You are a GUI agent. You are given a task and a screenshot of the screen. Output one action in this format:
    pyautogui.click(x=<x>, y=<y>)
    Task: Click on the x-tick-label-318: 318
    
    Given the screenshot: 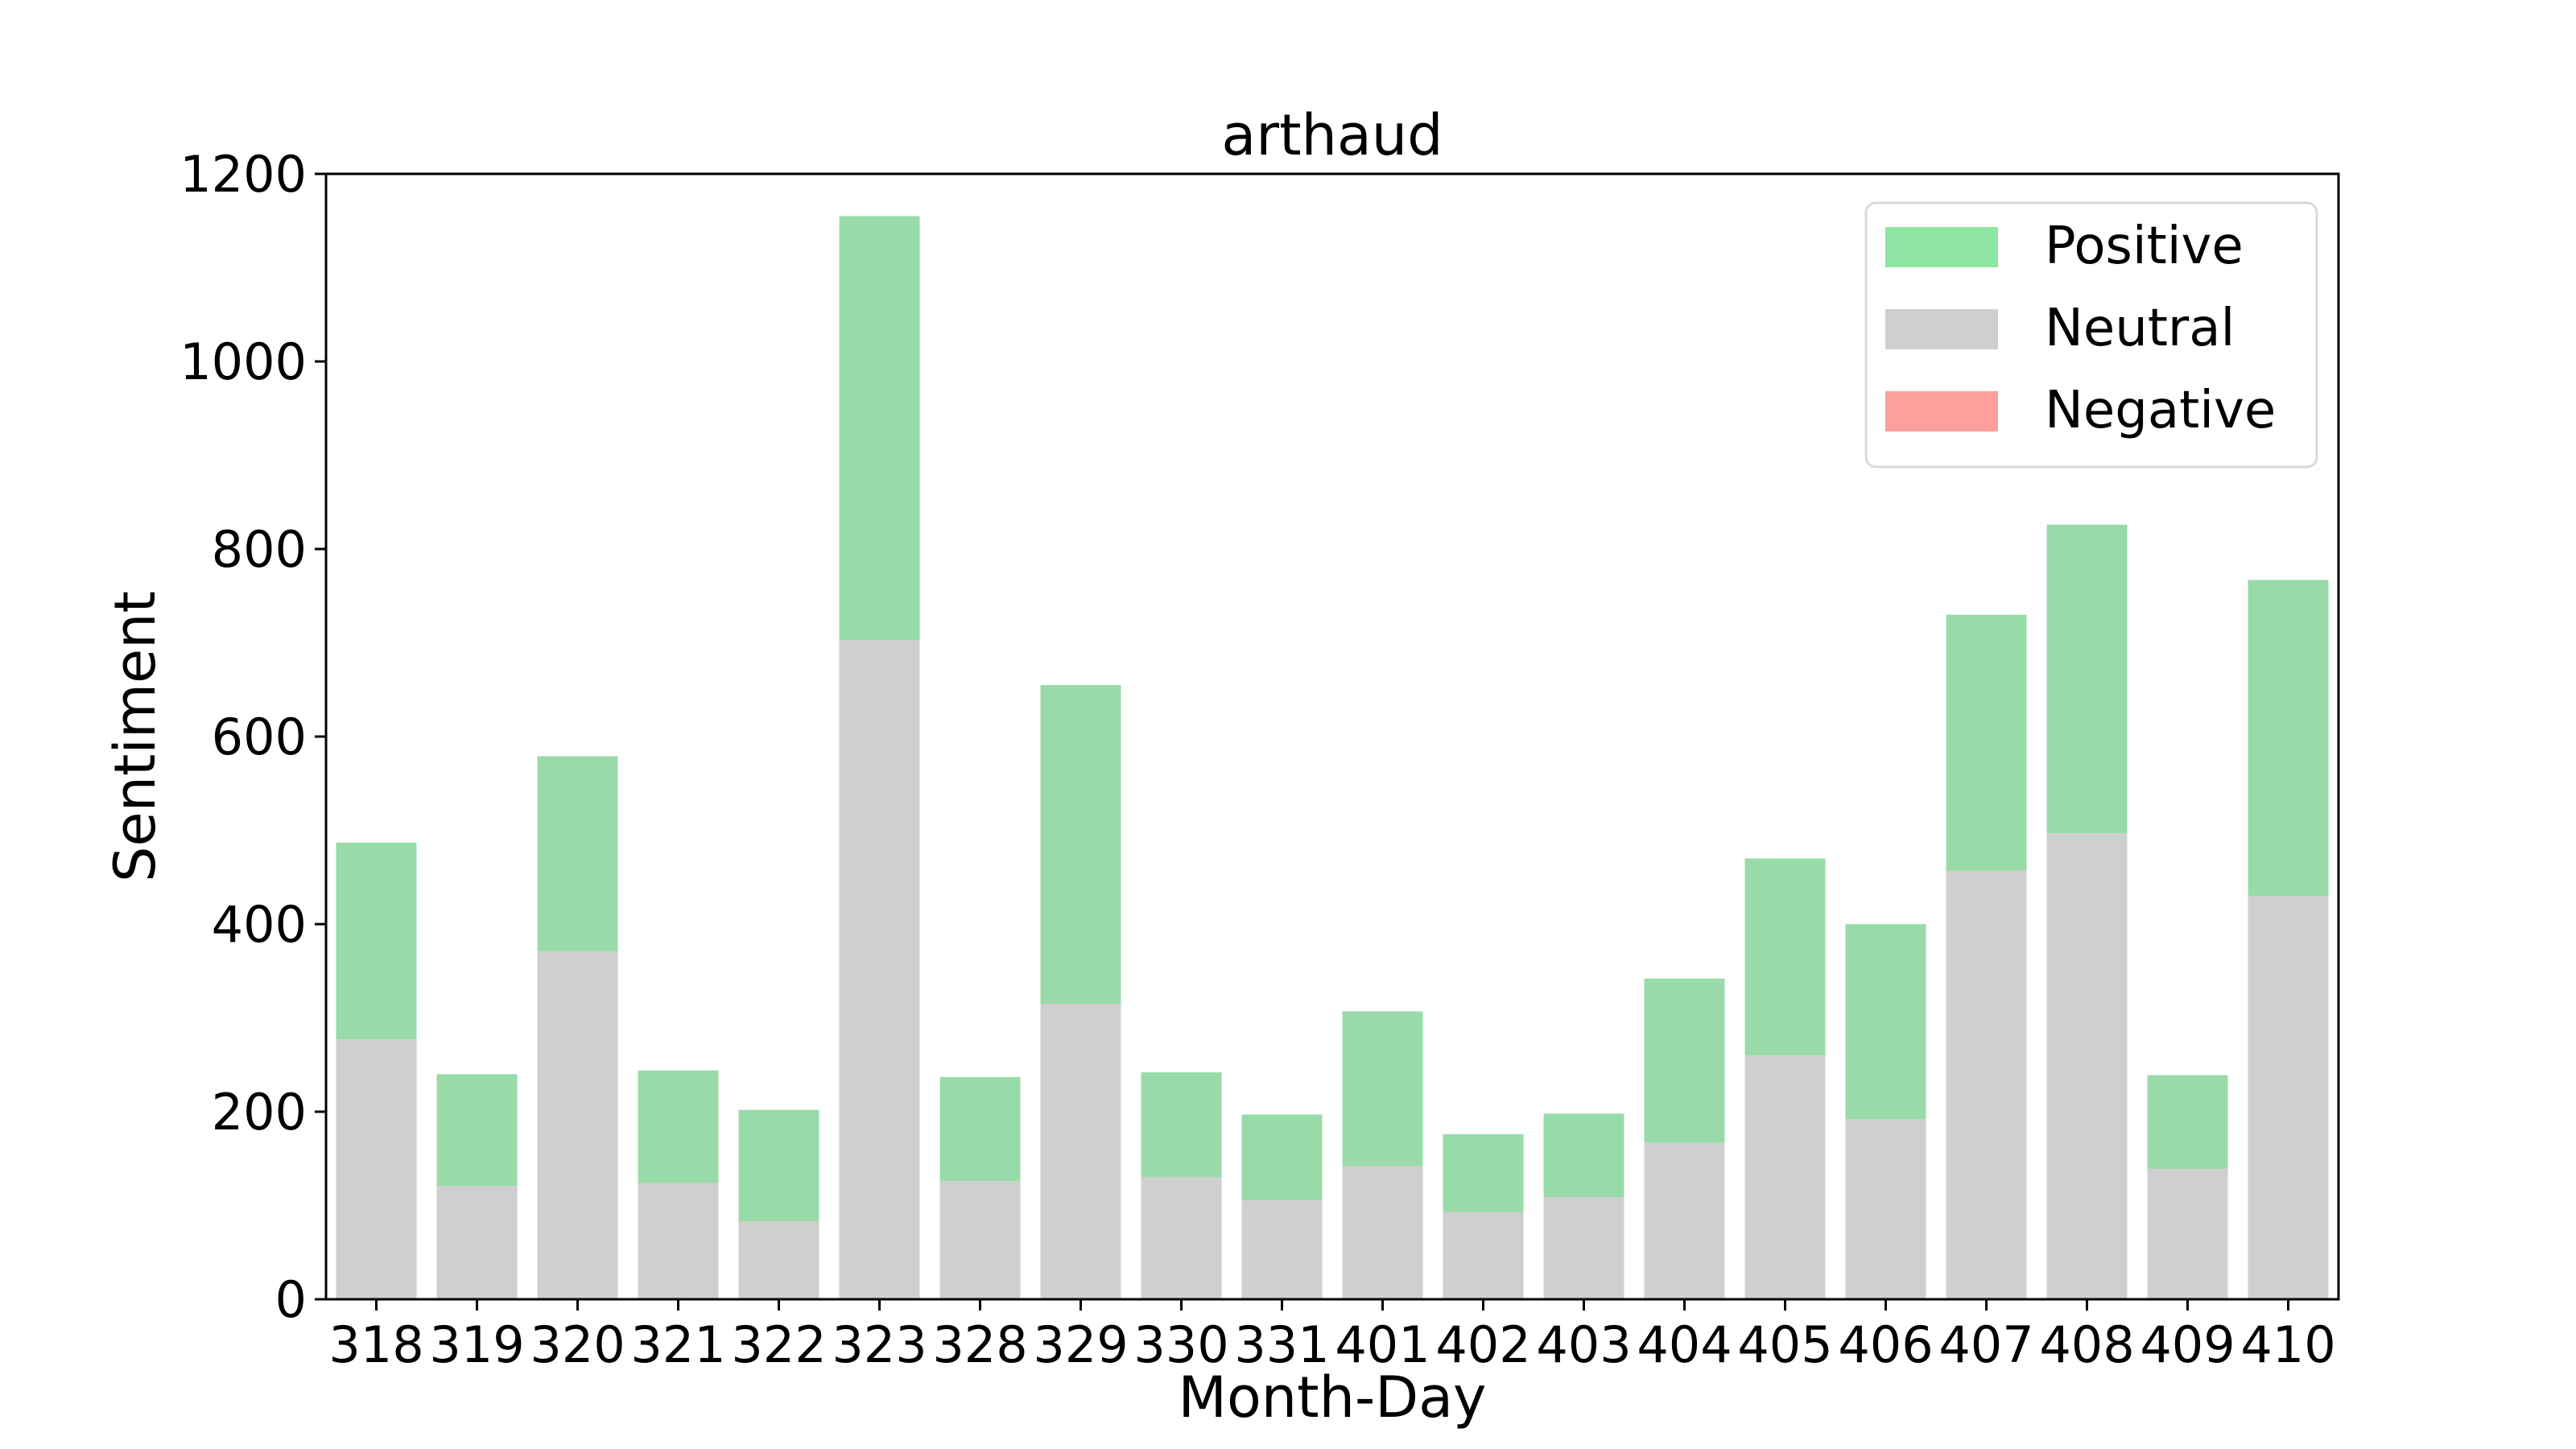 What is the action you would take?
    pyautogui.click(x=375, y=1344)
    